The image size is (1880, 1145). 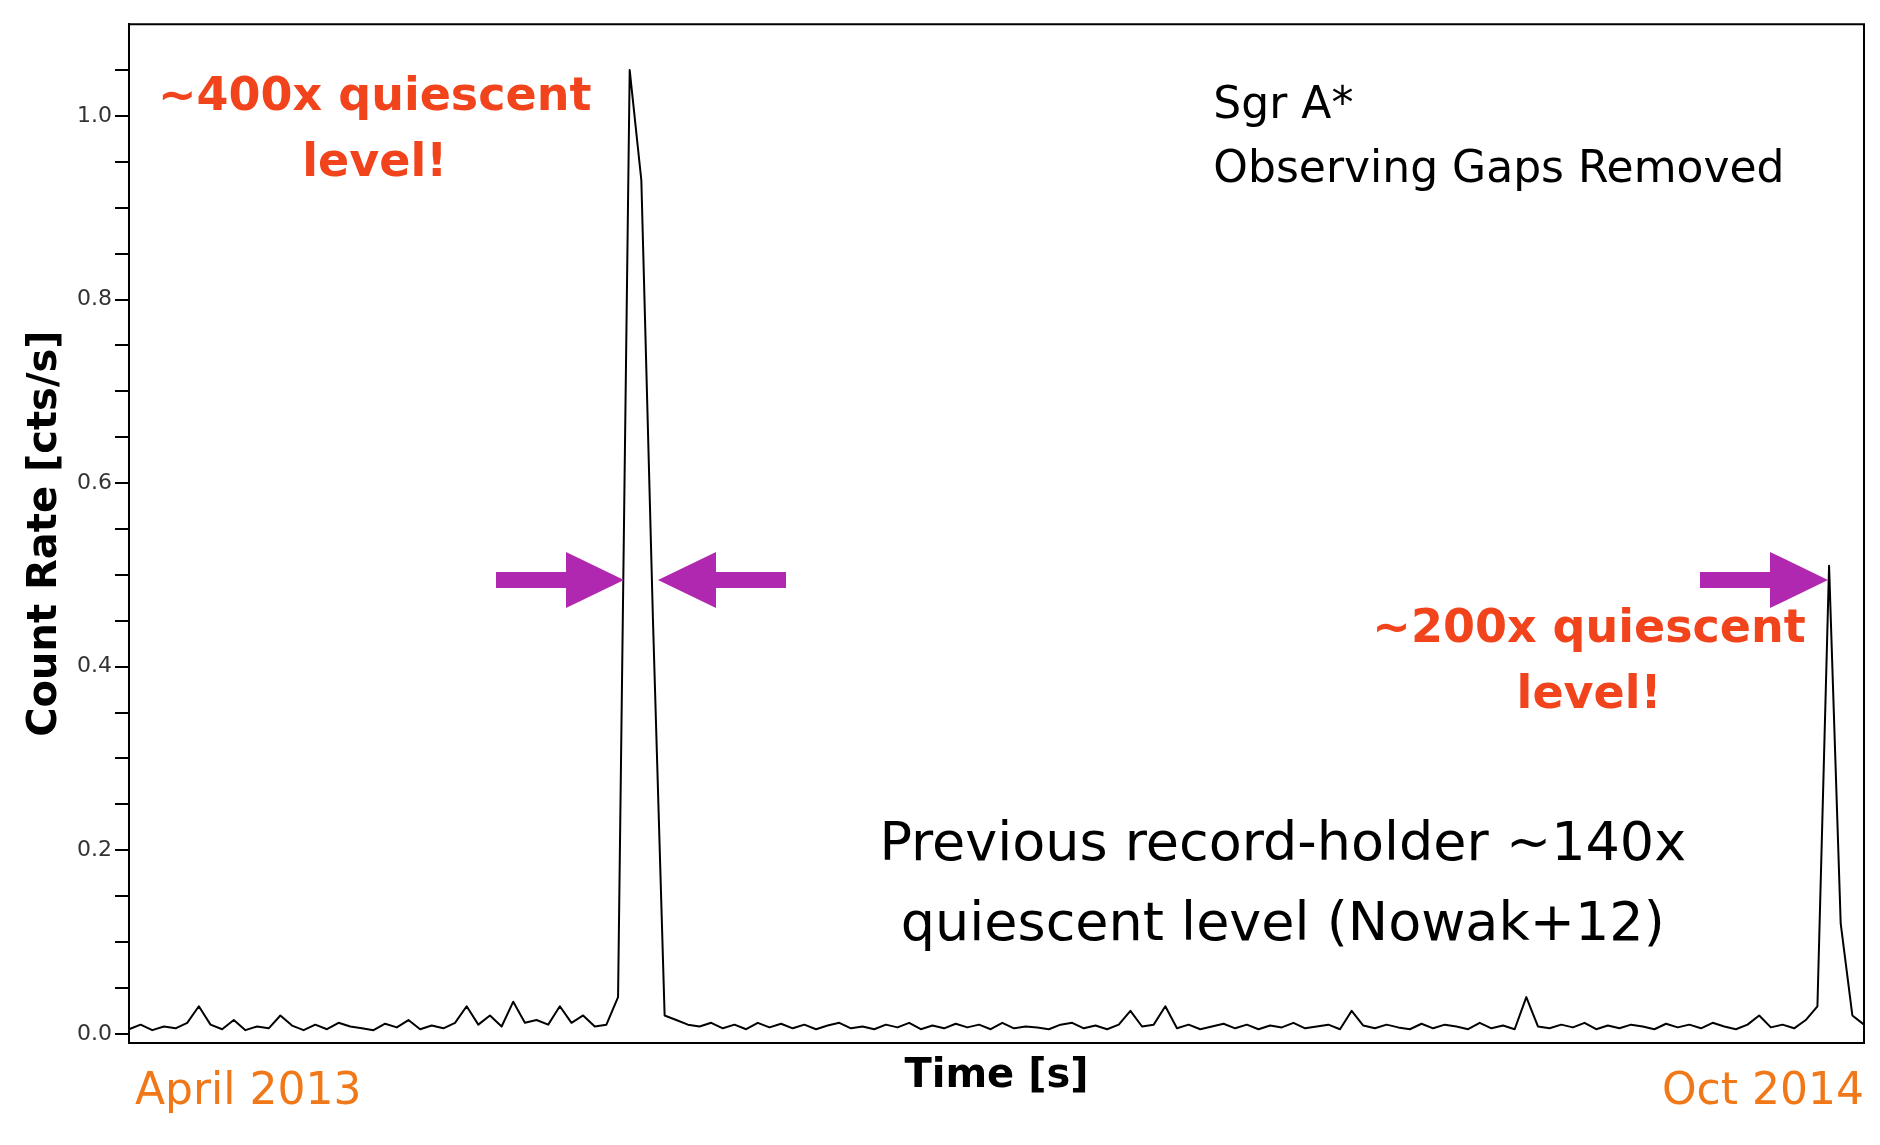 What do you see at coordinates (94, 848) in the screenshot?
I see `y-tick-label: 0.2` at bounding box center [94, 848].